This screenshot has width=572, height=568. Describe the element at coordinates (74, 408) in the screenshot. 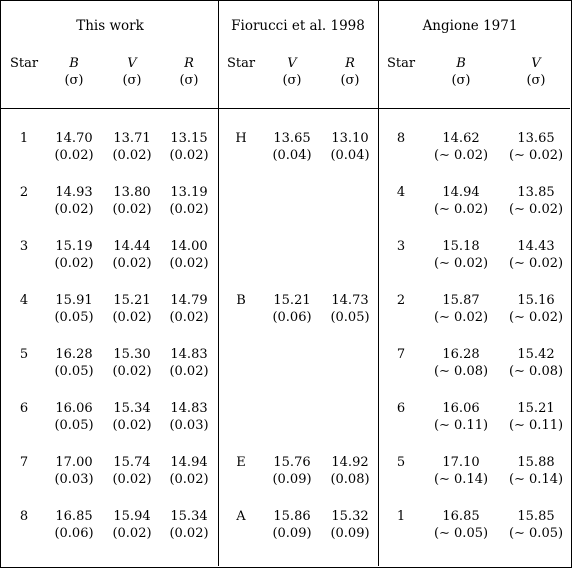

I see `mag-B-this: 16.06` at that location.